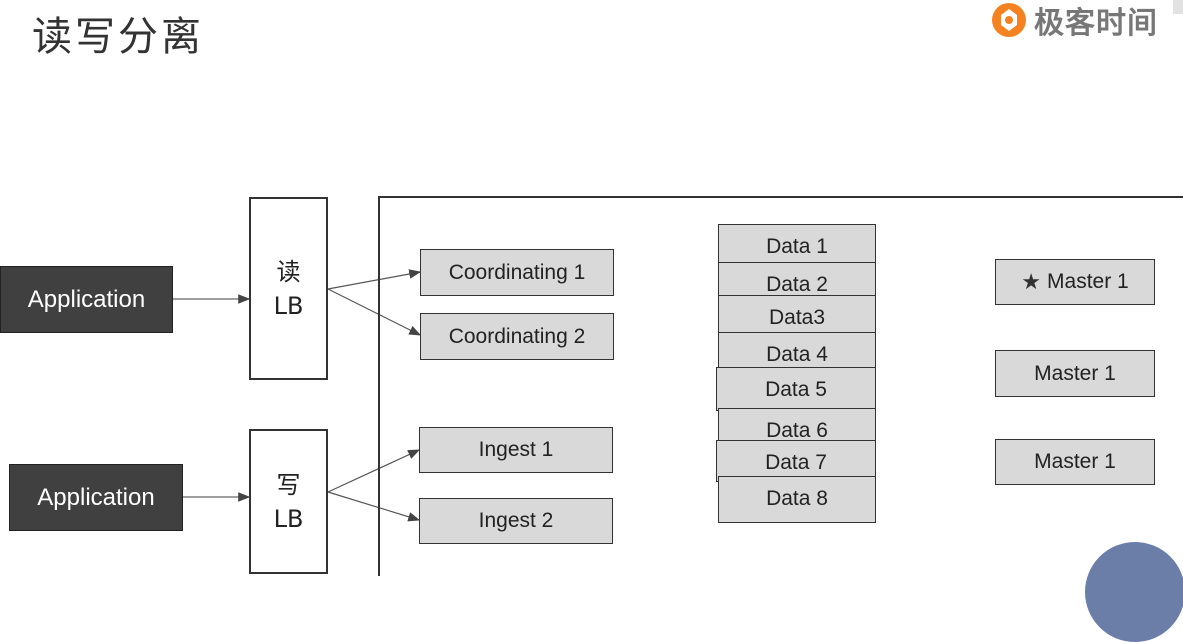 The width and height of the screenshot is (1183, 642). What do you see at coordinates (1075, 462) in the screenshot?
I see `master-node-3: Master 1` at bounding box center [1075, 462].